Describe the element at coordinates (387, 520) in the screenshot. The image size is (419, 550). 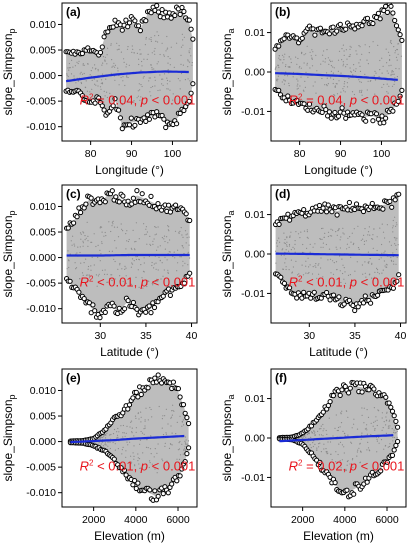
I see `x-tick-label: 6000` at that location.